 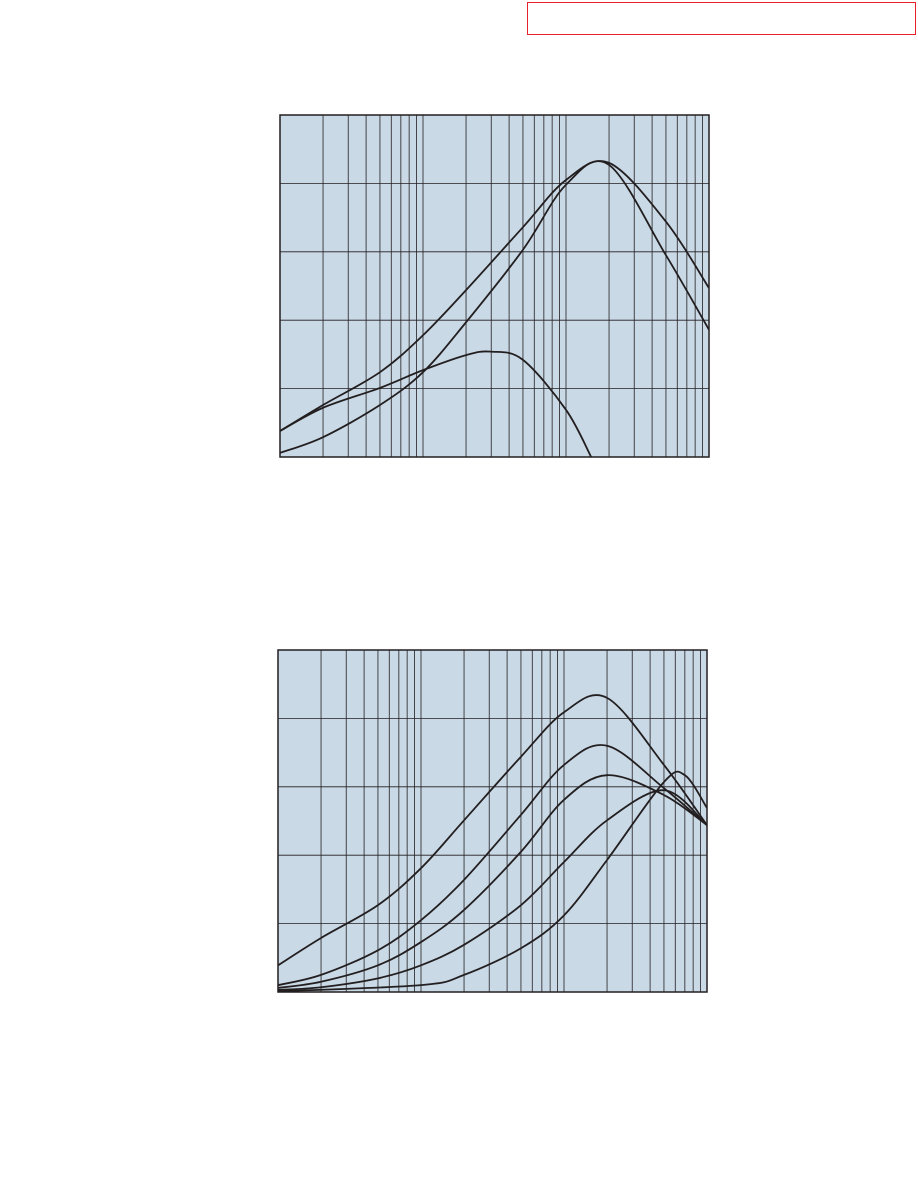 I want to click on header-box, so click(x=721, y=18).